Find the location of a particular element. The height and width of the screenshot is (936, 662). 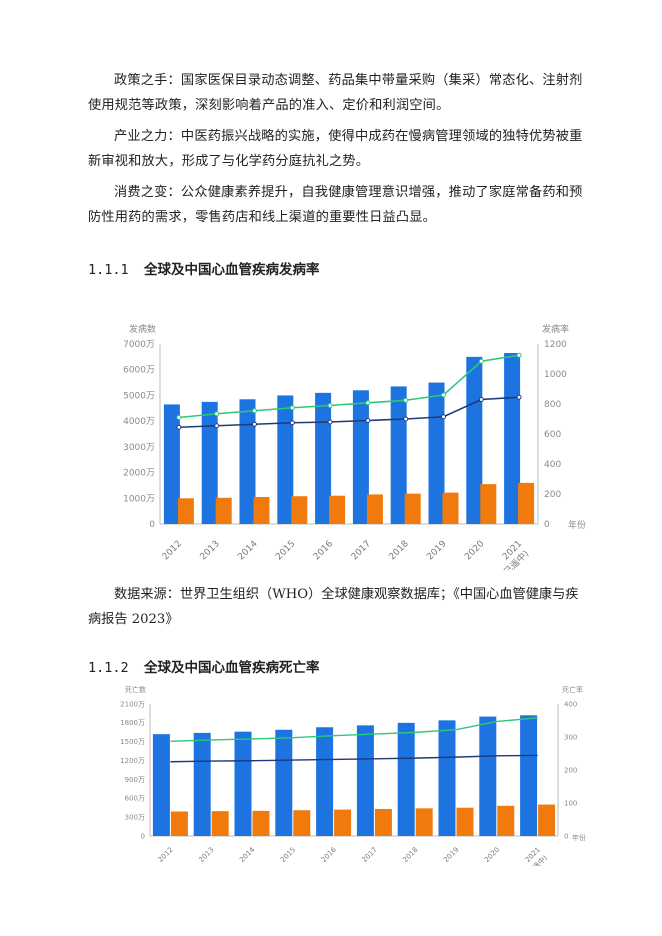

left-tick-label: 1500万 is located at coordinates (132, 742).